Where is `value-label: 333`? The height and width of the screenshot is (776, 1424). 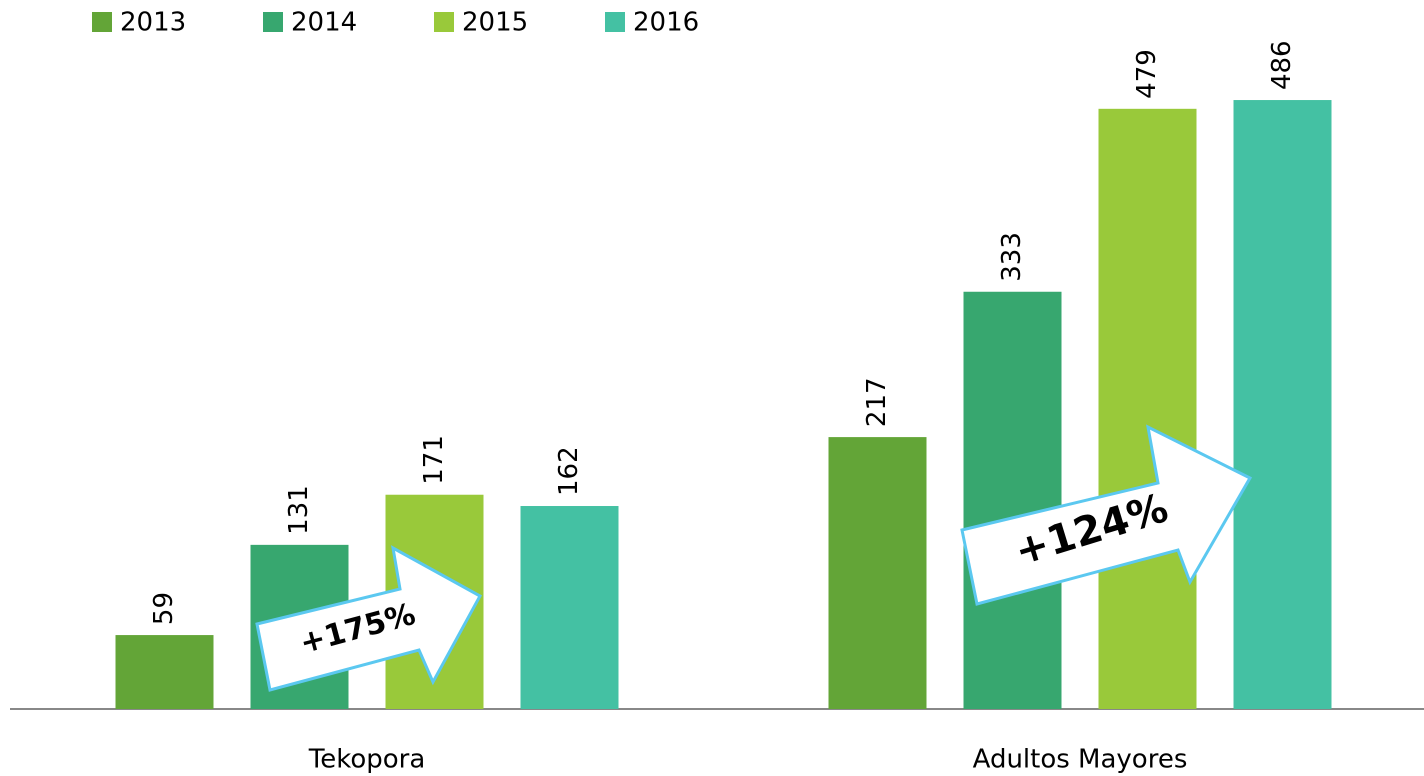
value-label: 333 is located at coordinates (1012, 257).